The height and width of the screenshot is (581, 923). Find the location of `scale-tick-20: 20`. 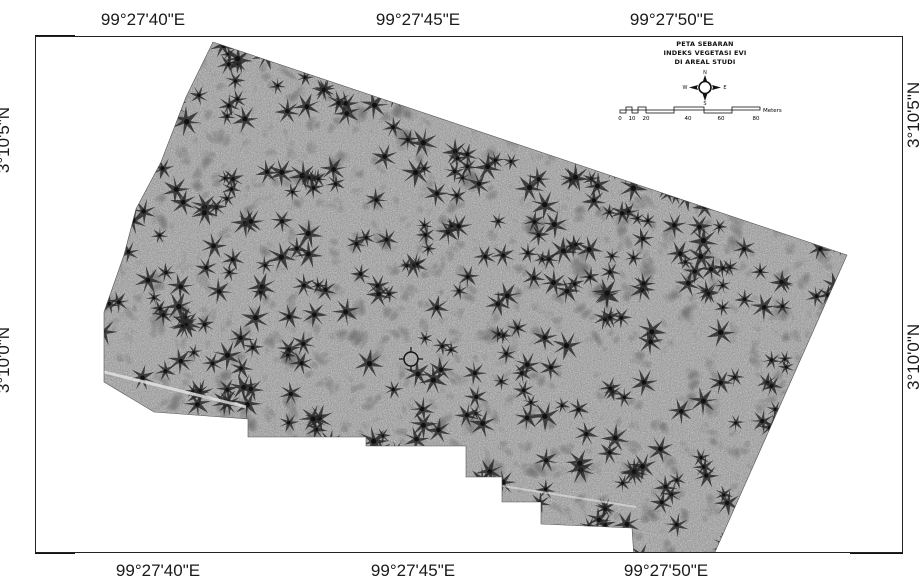

scale-tick-20: 20 is located at coordinates (646, 119).